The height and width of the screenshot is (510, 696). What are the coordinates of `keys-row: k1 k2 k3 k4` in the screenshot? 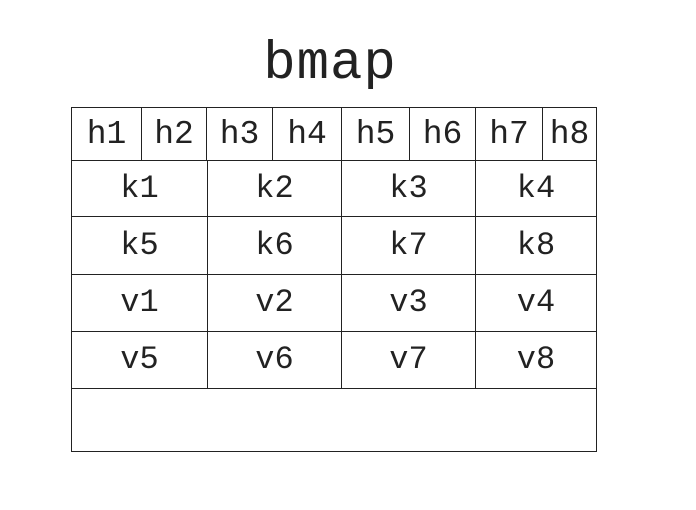 It's located at (334, 188).